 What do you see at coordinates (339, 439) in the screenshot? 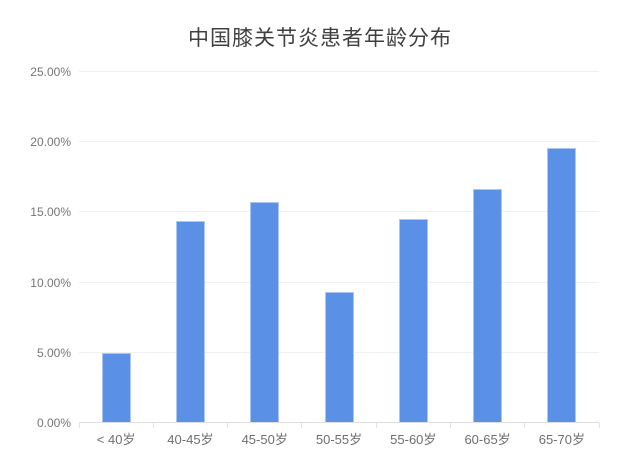
I see `x-axis-category-label: 50-55岁` at bounding box center [339, 439].